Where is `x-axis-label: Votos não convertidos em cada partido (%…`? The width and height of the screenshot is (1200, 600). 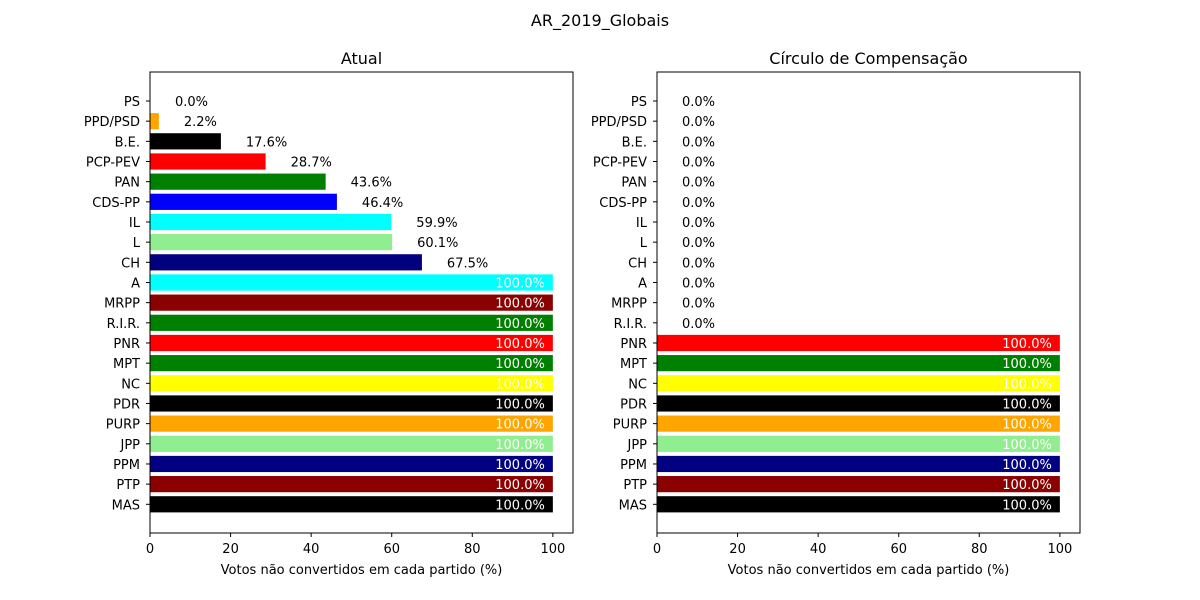
x-axis-label: Votos não convertidos em cada partido (%… is located at coordinates (362, 570).